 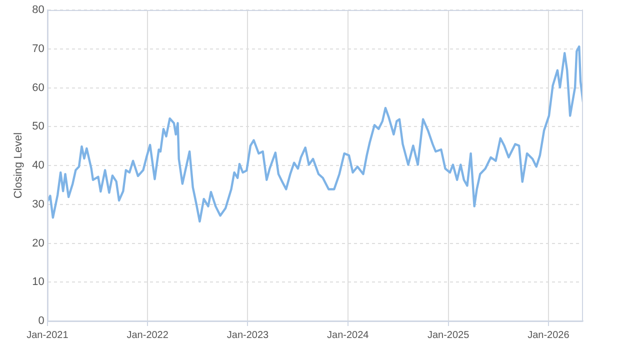 I want to click on y-tick-label: 30, so click(x=38, y=204).